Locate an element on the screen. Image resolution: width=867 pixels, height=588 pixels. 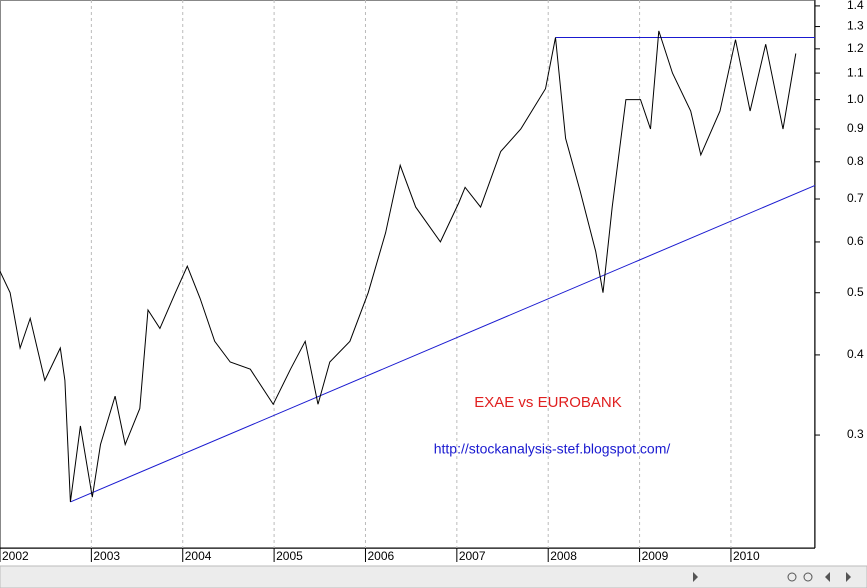
y-tick-label: 0.9 is located at coordinates (855, 128).